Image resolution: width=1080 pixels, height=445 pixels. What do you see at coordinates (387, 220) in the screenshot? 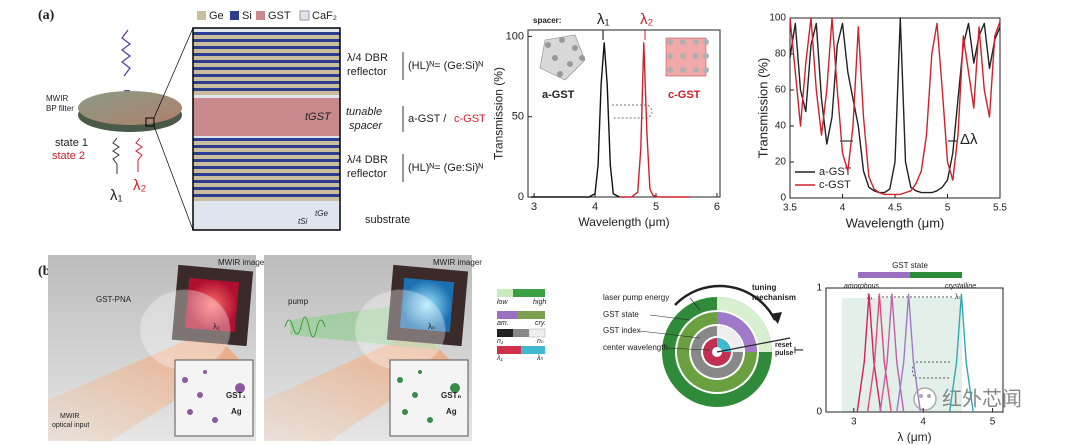
I see `stack-label: substrate` at bounding box center [387, 220].